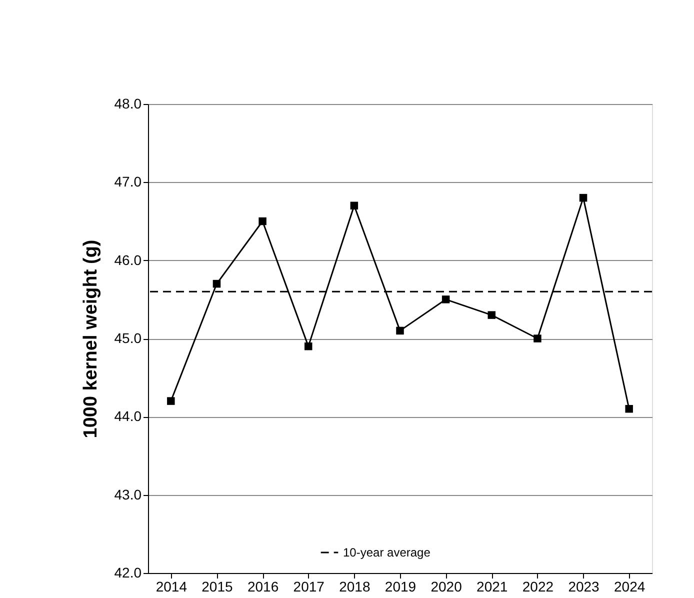 This screenshot has width=694, height=598. Describe the element at coordinates (91, 339) in the screenshot. I see `y-axis-title: 1000 kernel weight (g)` at that location.